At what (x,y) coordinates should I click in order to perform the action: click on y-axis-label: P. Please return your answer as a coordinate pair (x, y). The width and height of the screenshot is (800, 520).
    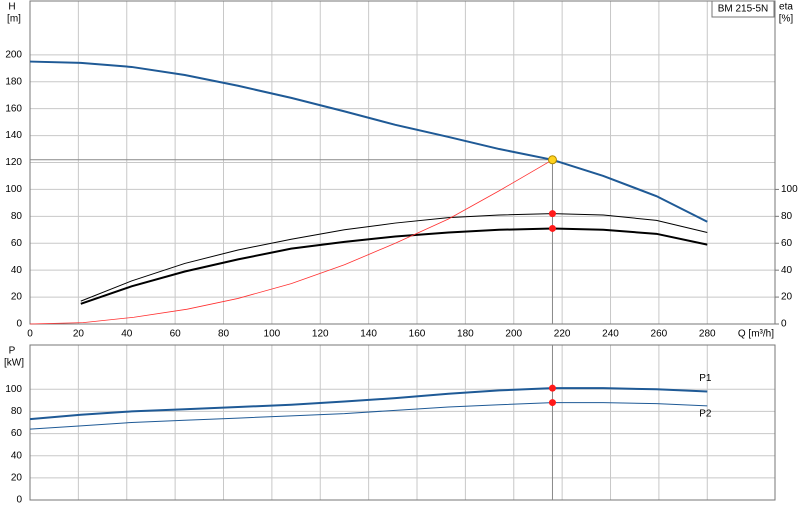
    Looking at the image, I should click on (12, 351).